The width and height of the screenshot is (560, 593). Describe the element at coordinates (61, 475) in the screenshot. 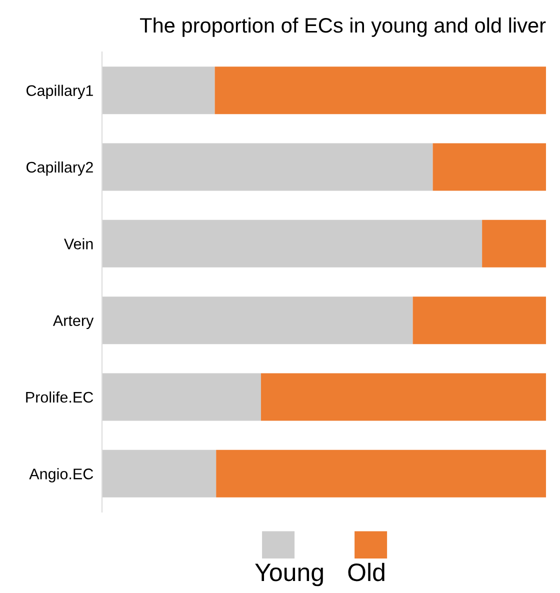

I see `y-tick-label: Angio.EC` at that location.